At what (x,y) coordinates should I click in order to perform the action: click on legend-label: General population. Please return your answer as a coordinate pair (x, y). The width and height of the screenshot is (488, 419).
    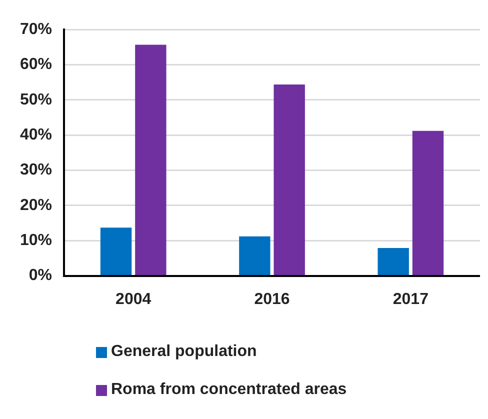
    Looking at the image, I should click on (184, 352).